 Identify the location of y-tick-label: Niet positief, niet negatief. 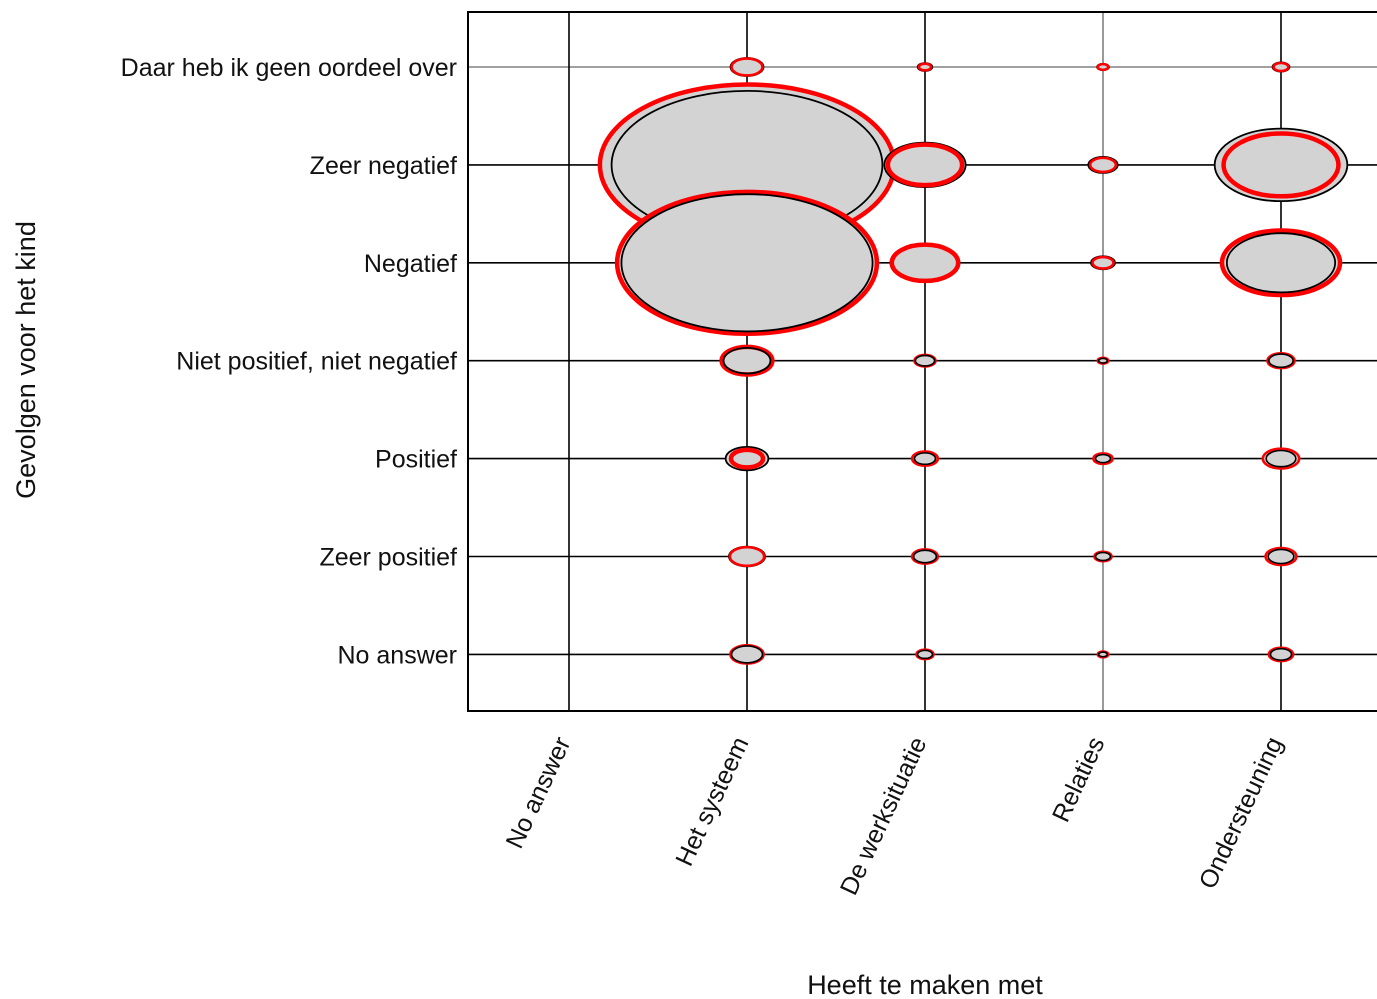
(316, 362).